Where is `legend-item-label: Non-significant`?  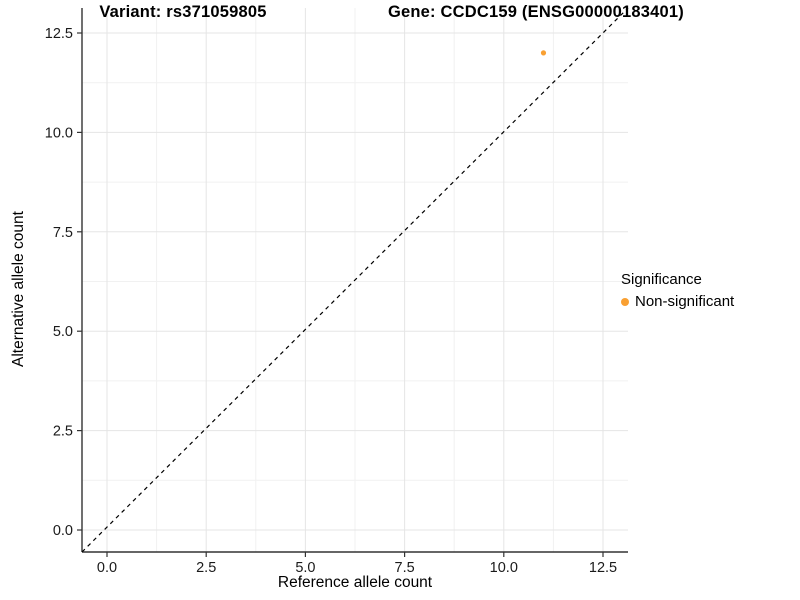 legend-item-label: Non-significant is located at coordinates (685, 301).